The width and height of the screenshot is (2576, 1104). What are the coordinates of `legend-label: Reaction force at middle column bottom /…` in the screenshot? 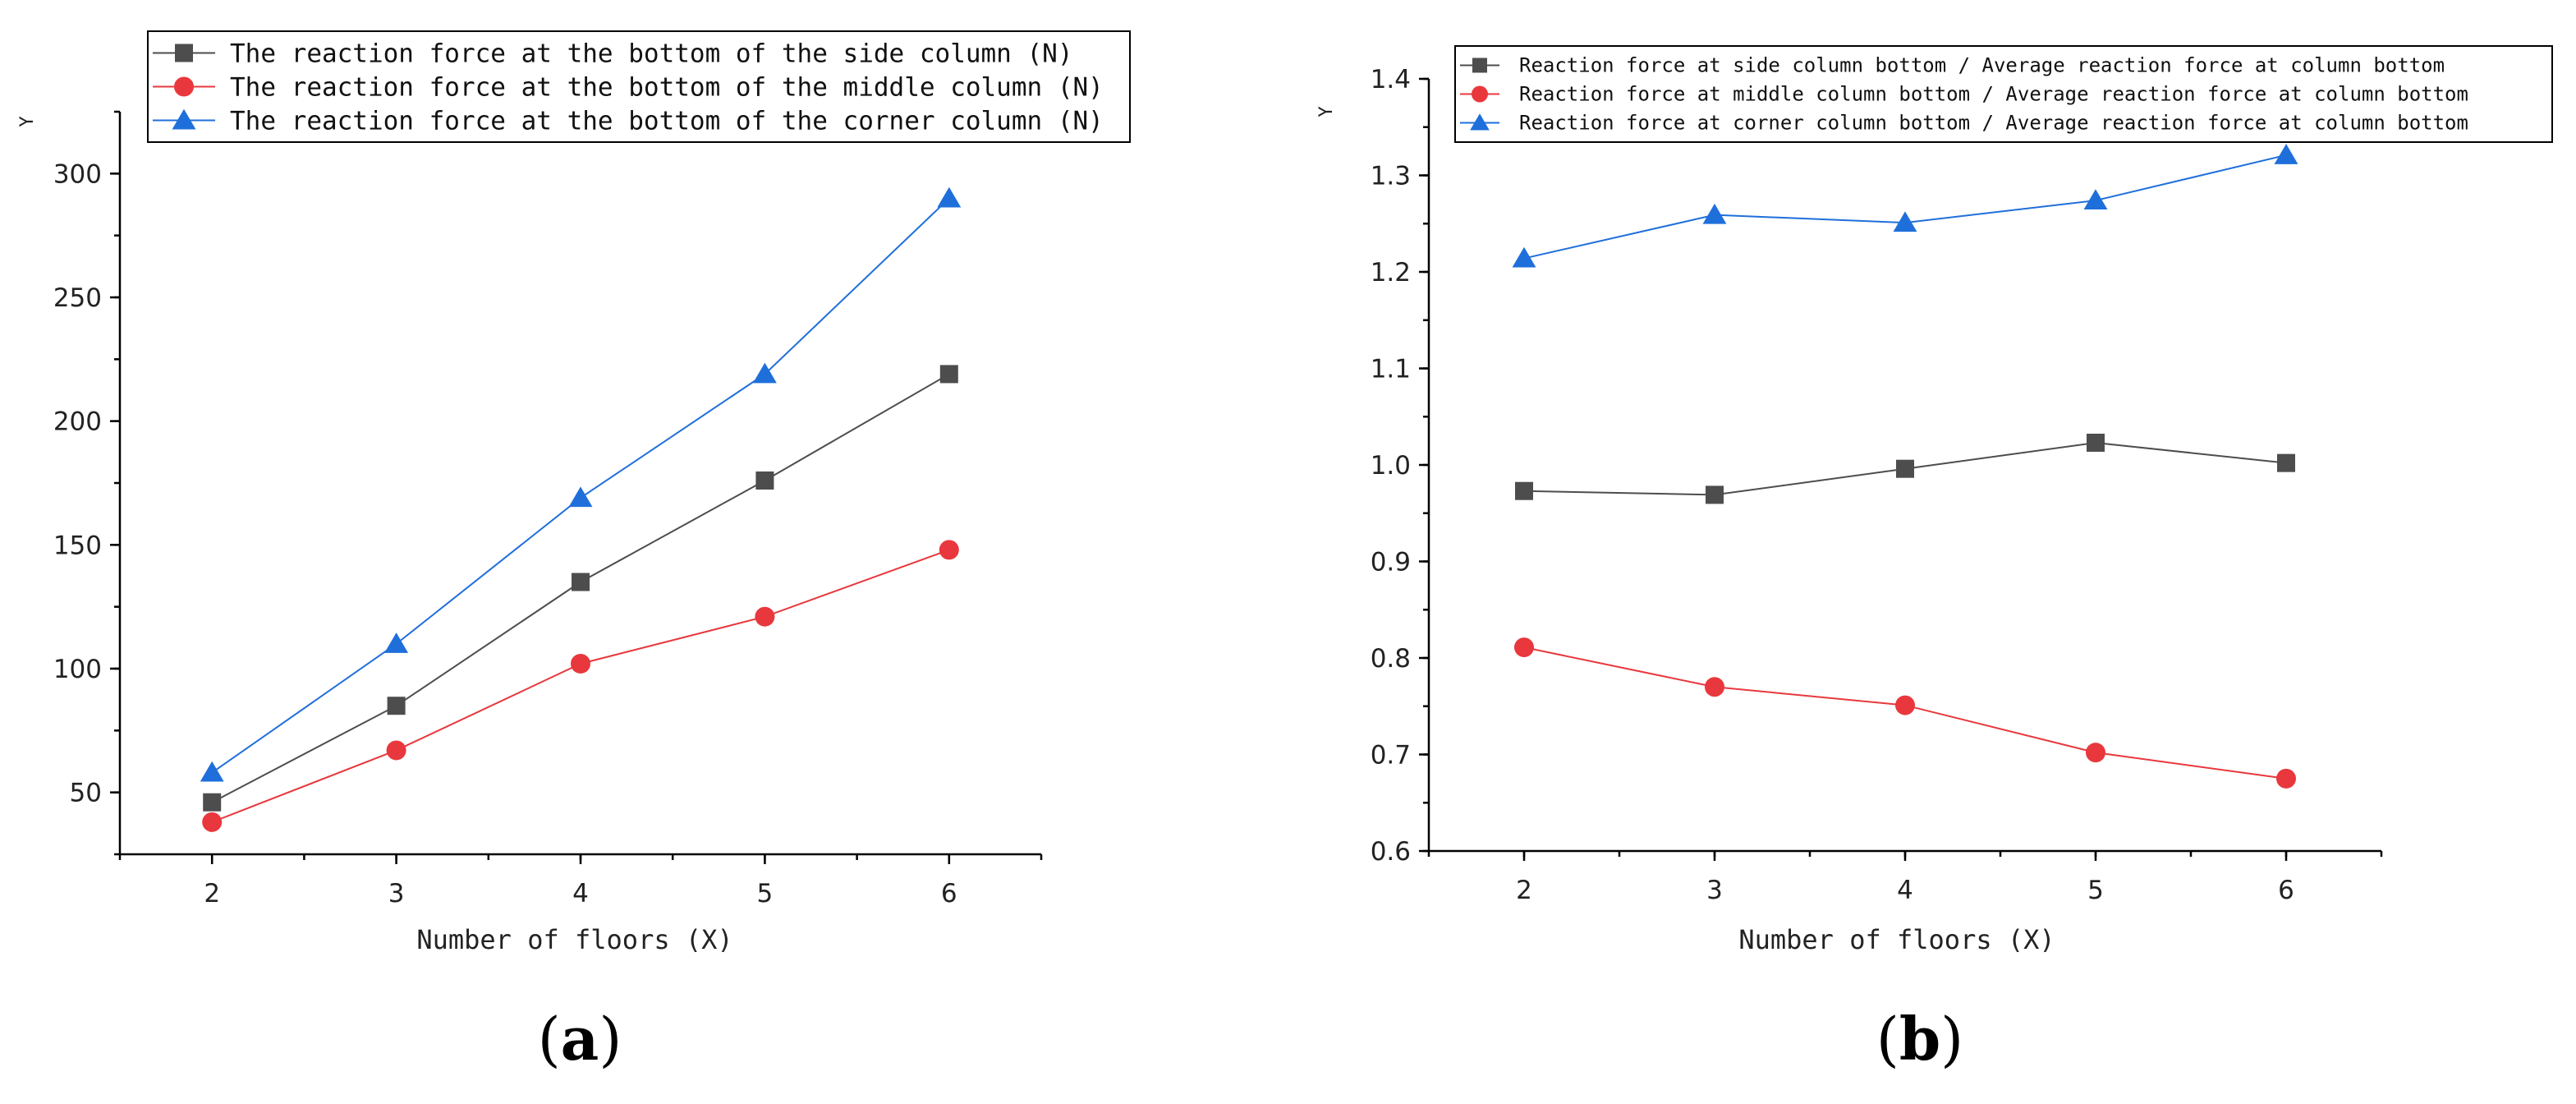 It's located at (1994, 94).